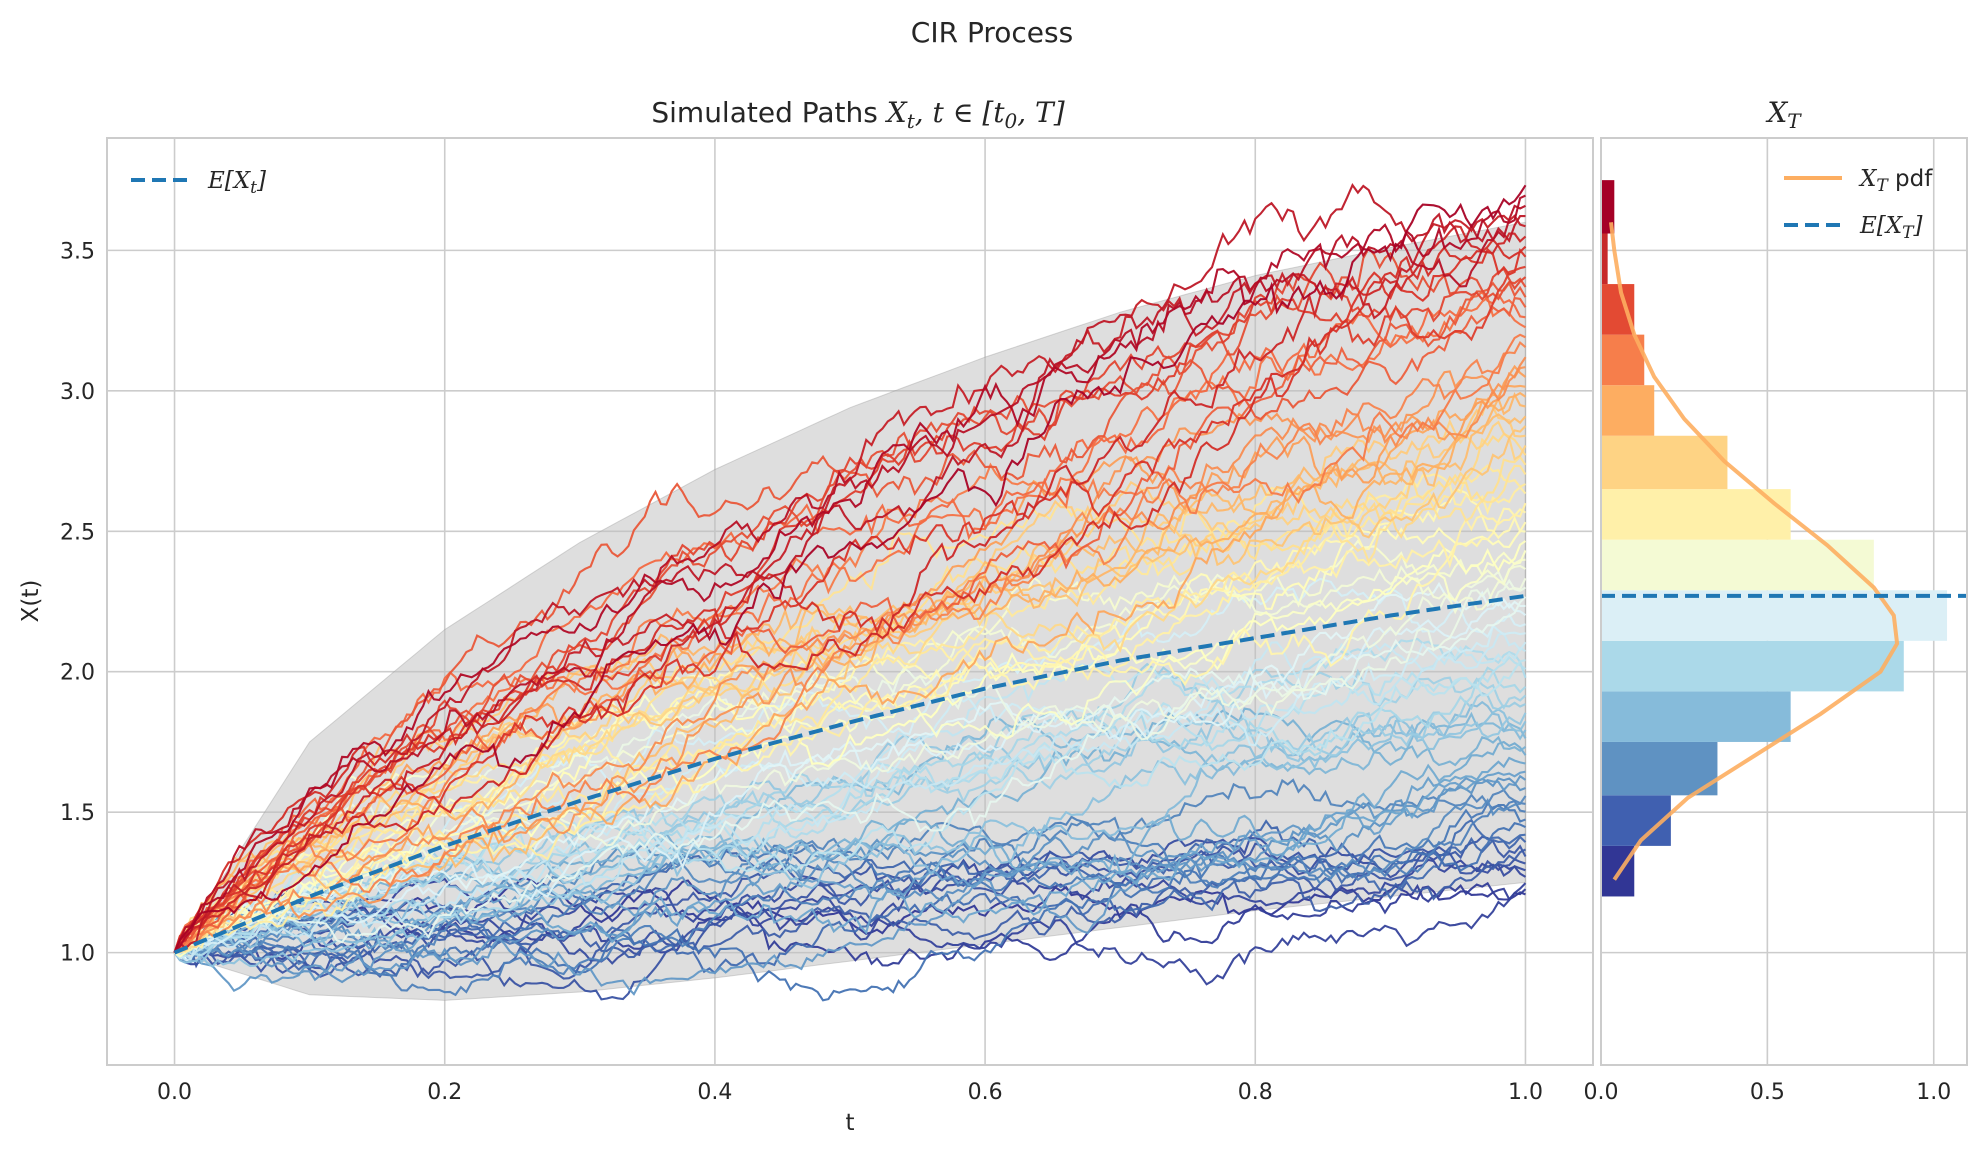  I want to click on y-tick-label: 3.0, so click(77, 392).